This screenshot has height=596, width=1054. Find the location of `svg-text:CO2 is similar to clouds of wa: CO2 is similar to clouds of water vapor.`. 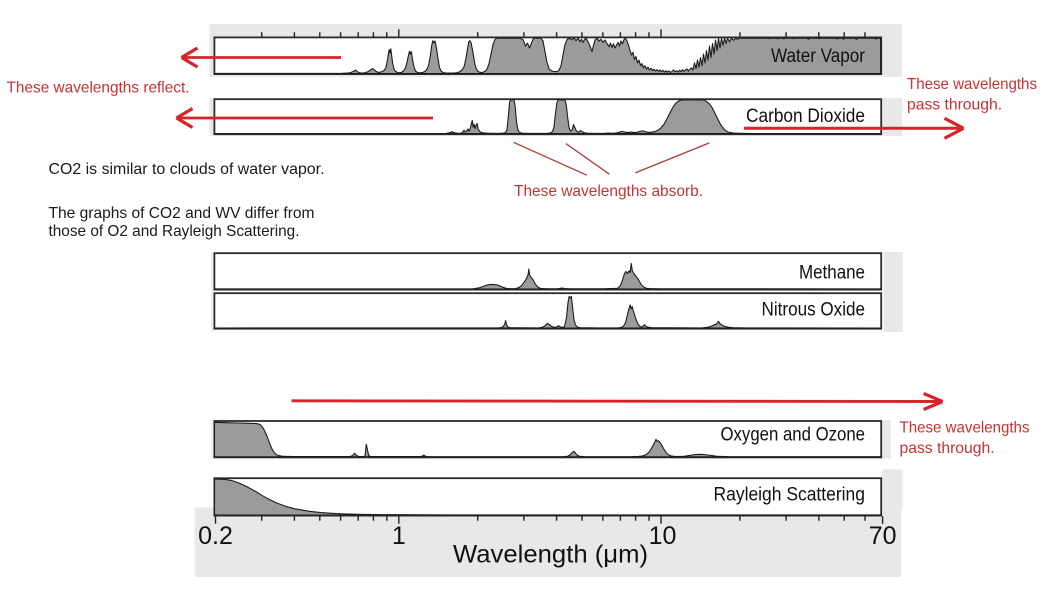

svg-text:CO2 is similar to clouds of wa: CO2 is similar to clouds of water vapor. is located at coordinates (187, 169).